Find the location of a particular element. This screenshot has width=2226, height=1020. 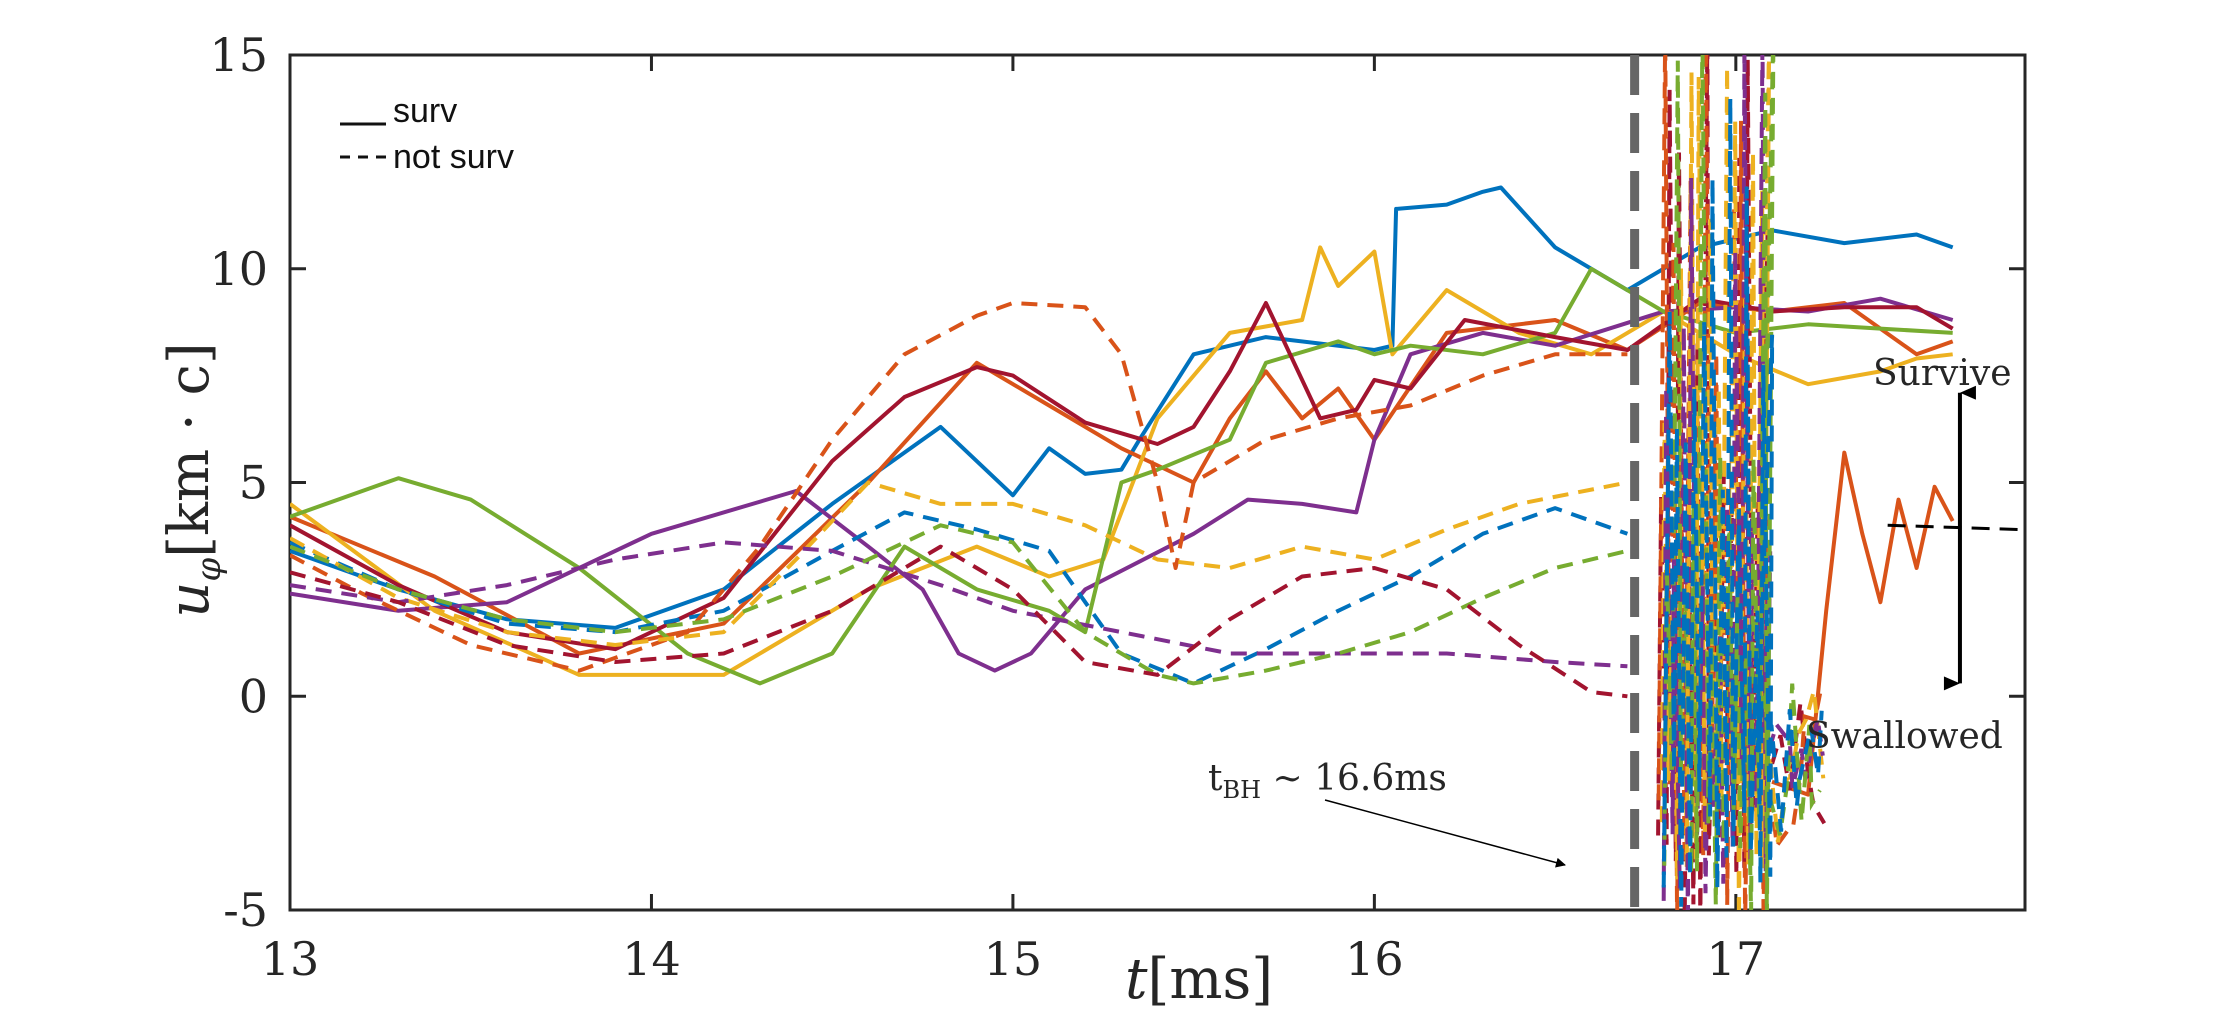

swallowed-label: Swallowed is located at coordinates (1904, 736).